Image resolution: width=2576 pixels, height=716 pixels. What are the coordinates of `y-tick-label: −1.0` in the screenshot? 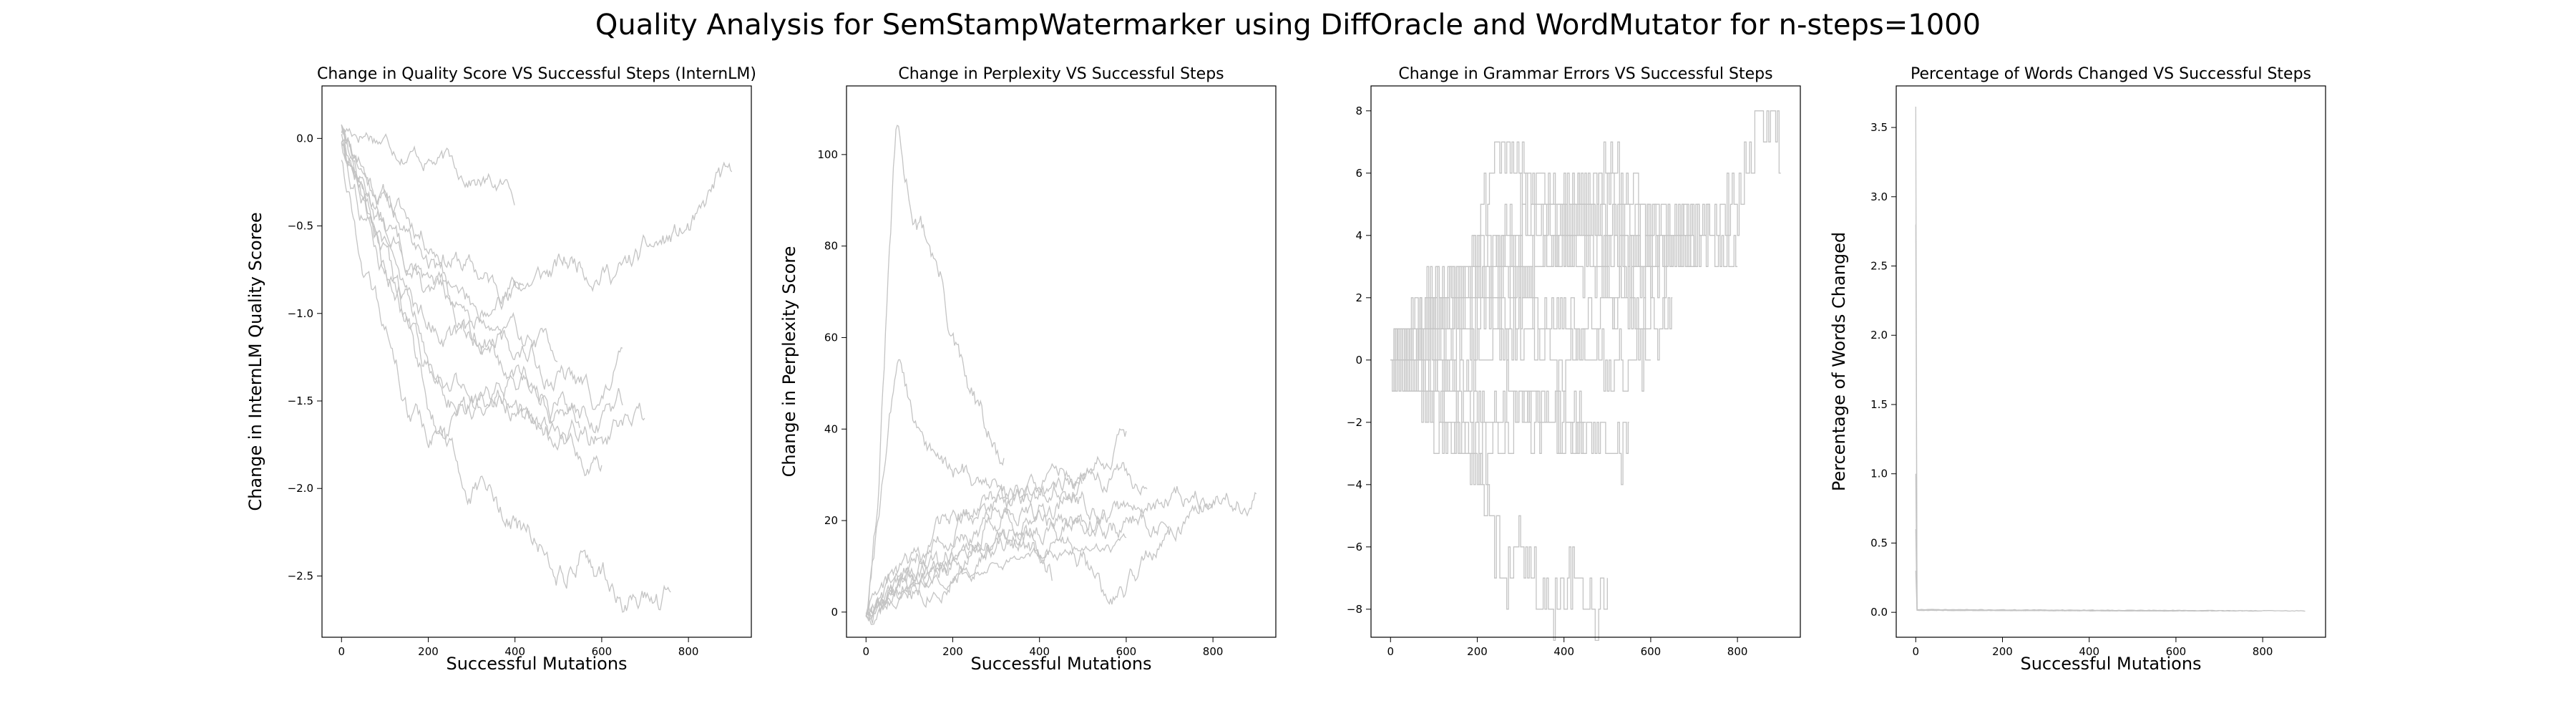 It's located at (300, 313).